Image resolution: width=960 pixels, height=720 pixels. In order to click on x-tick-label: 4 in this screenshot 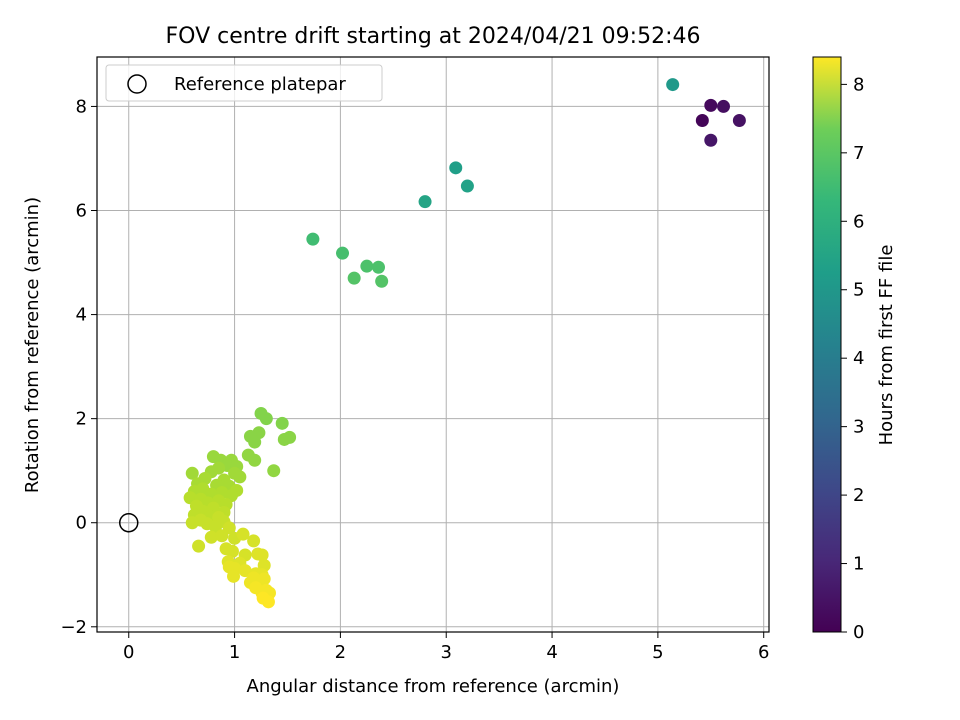, I will do `click(551, 652)`.